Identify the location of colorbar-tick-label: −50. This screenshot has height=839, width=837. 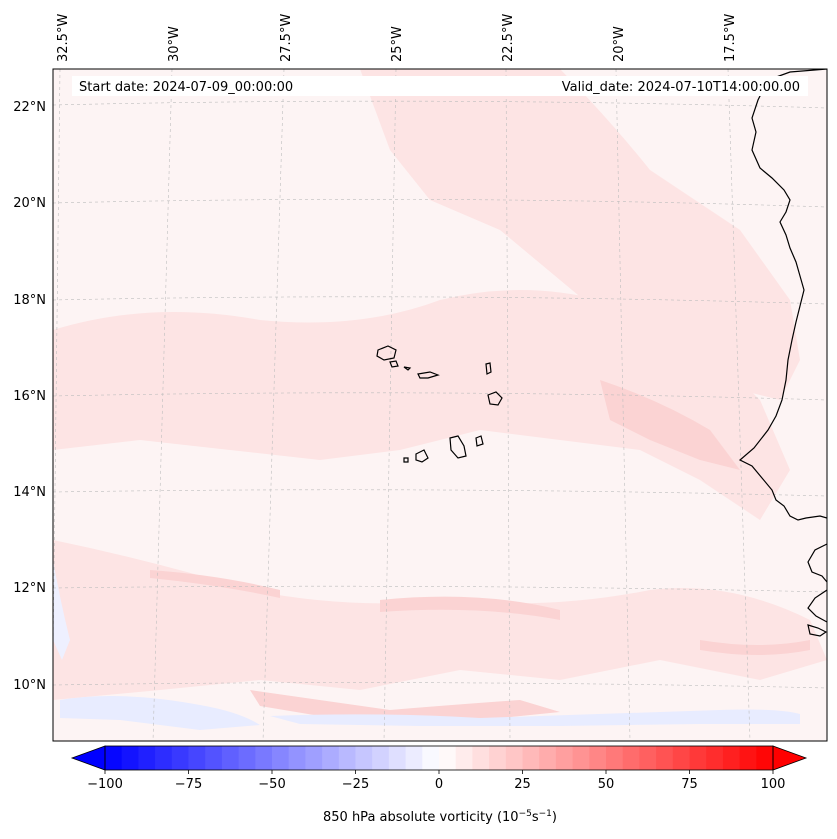
(271, 784).